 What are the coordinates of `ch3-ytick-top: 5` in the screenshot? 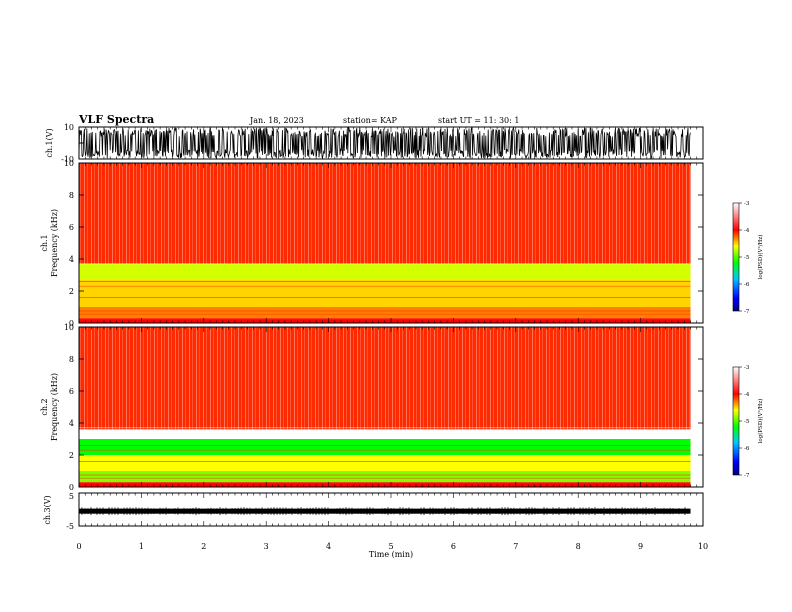 It's located at (71, 496).